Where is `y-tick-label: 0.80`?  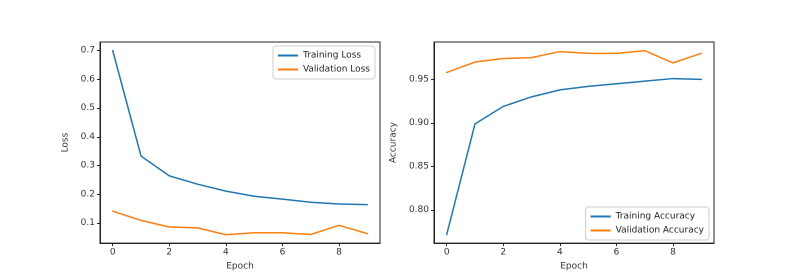
y-tick-label: 0.80 is located at coordinates (419, 210).